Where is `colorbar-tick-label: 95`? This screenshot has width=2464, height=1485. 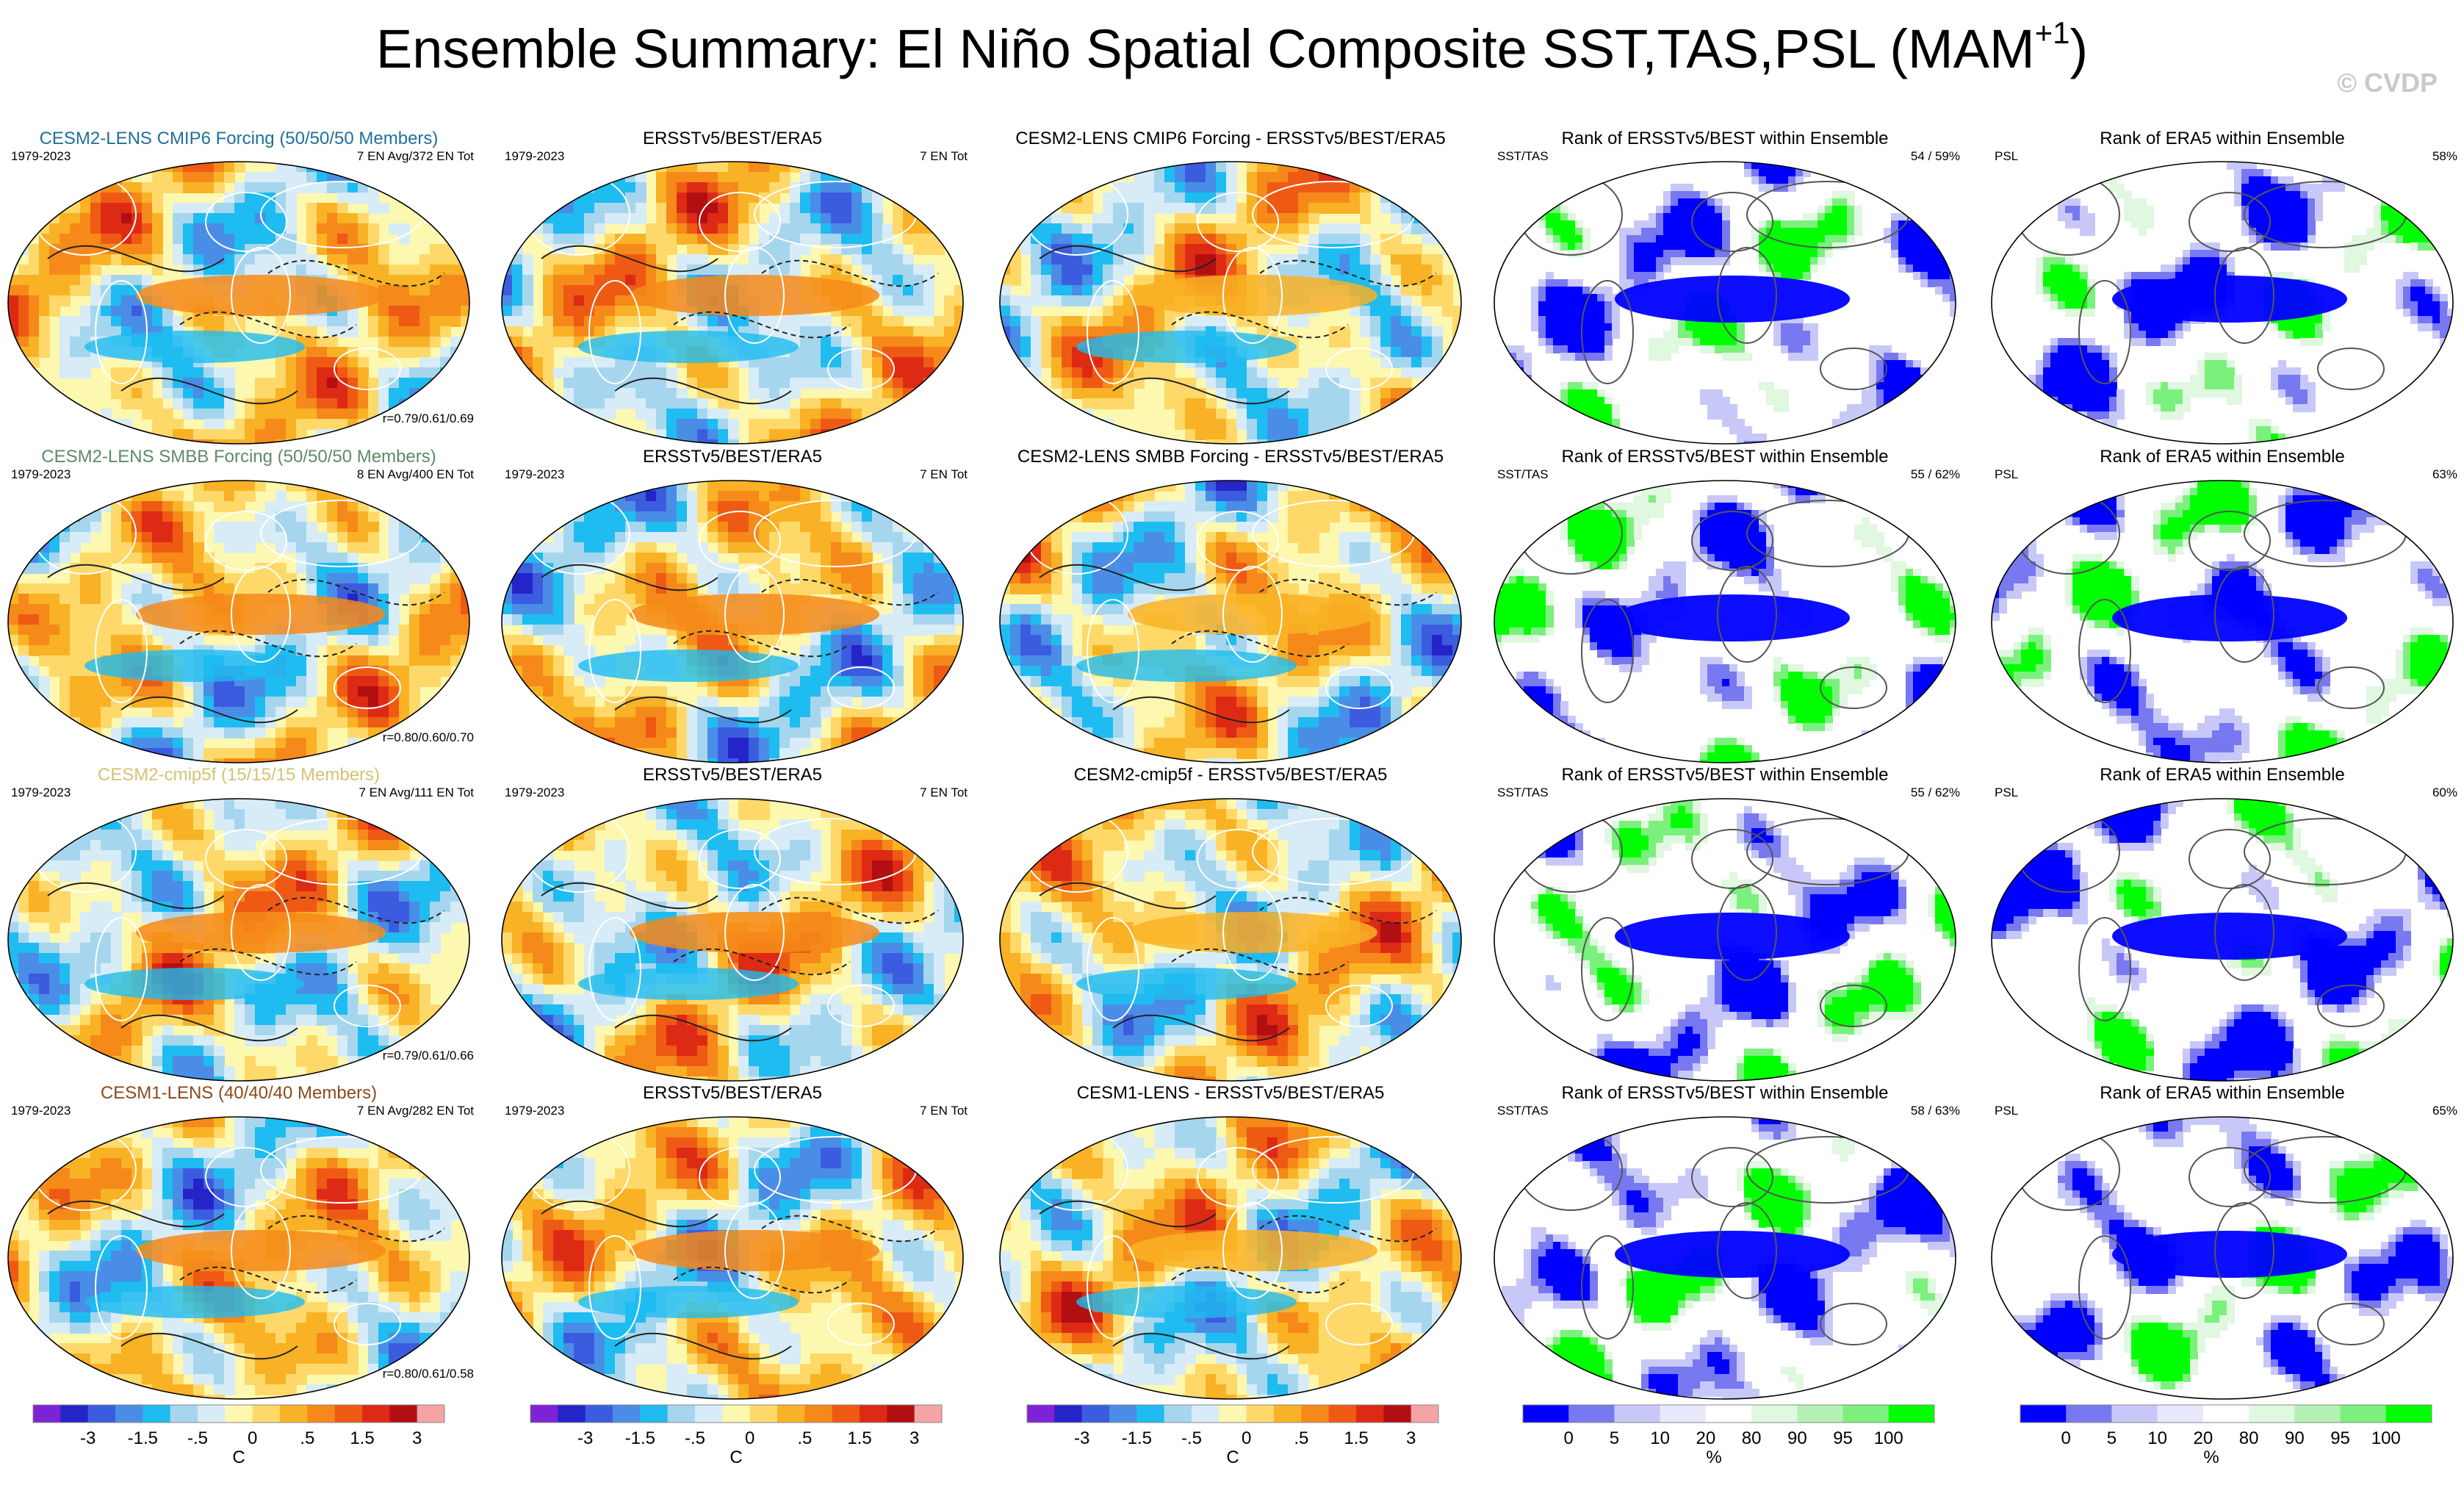
colorbar-tick-label: 95 is located at coordinates (1843, 1438).